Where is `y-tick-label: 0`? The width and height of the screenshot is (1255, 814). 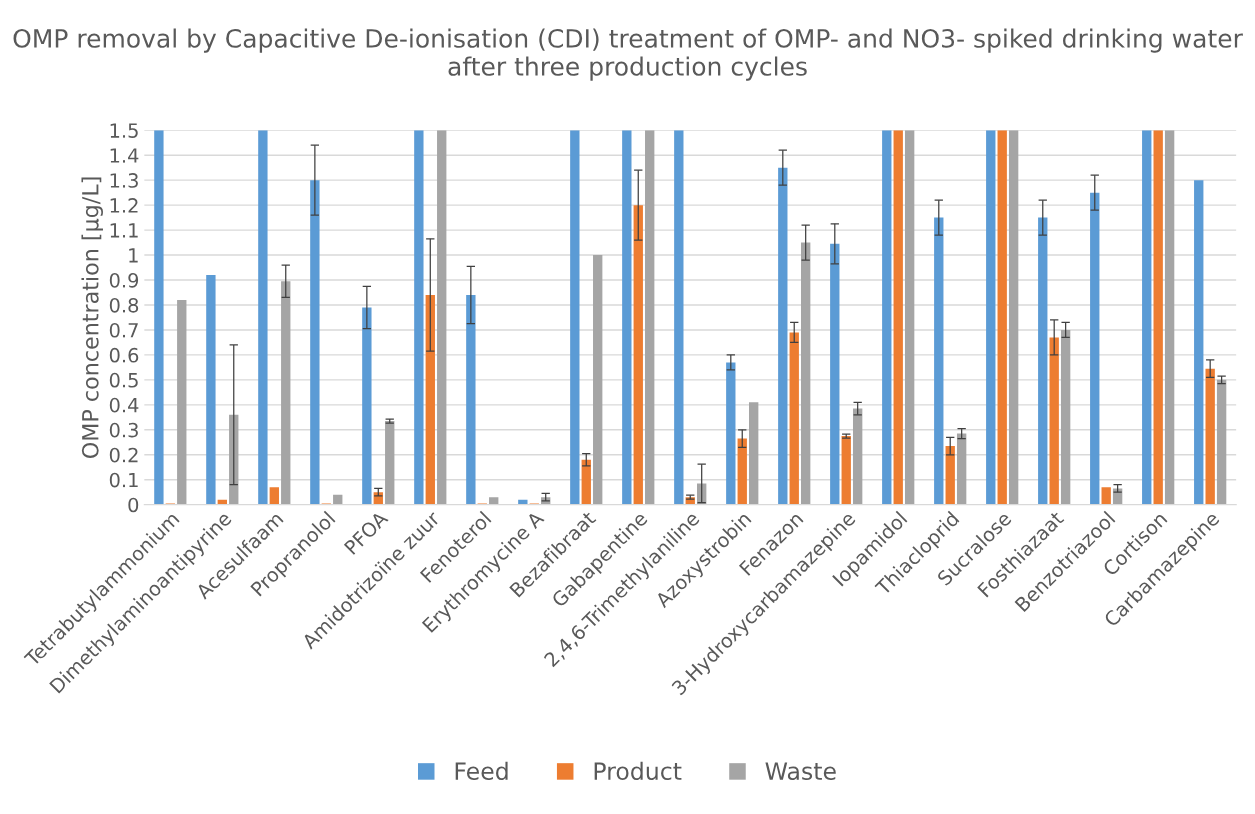 y-tick-label: 0 is located at coordinates (133, 505).